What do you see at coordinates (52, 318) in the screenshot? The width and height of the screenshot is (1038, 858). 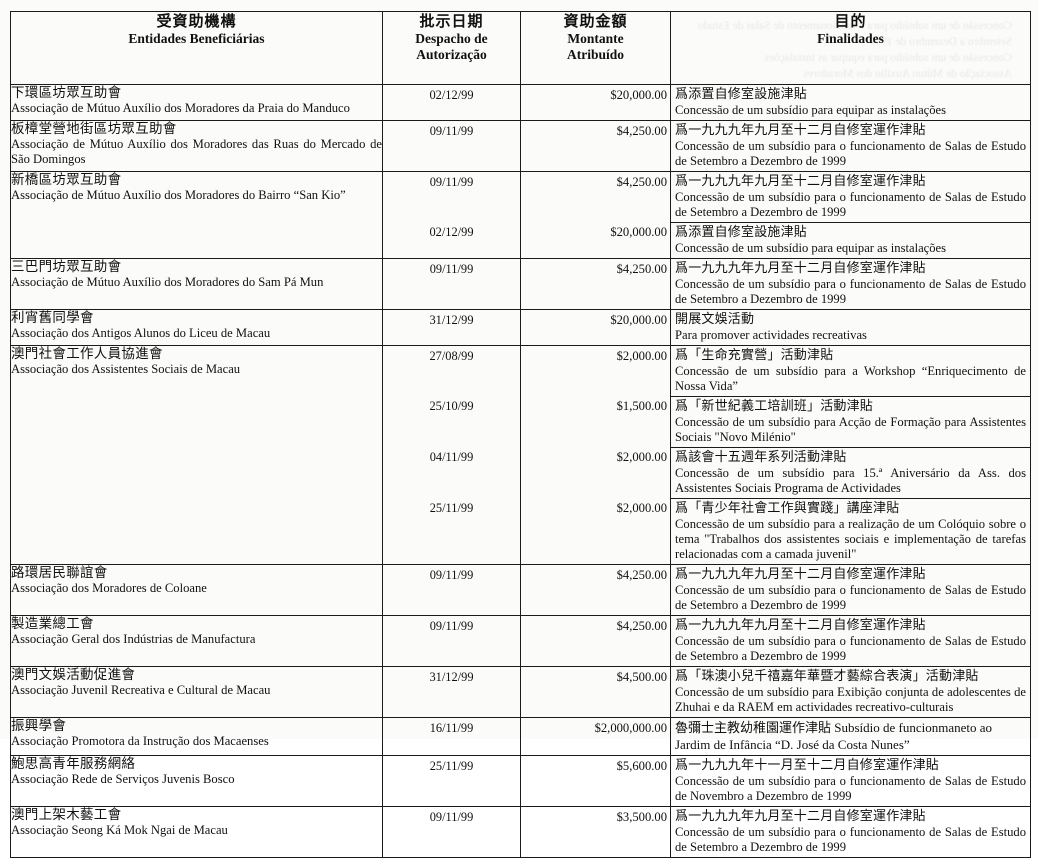 I see `organisation-name-cn: 利宵舊同學會` at bounding box center [52, 318].